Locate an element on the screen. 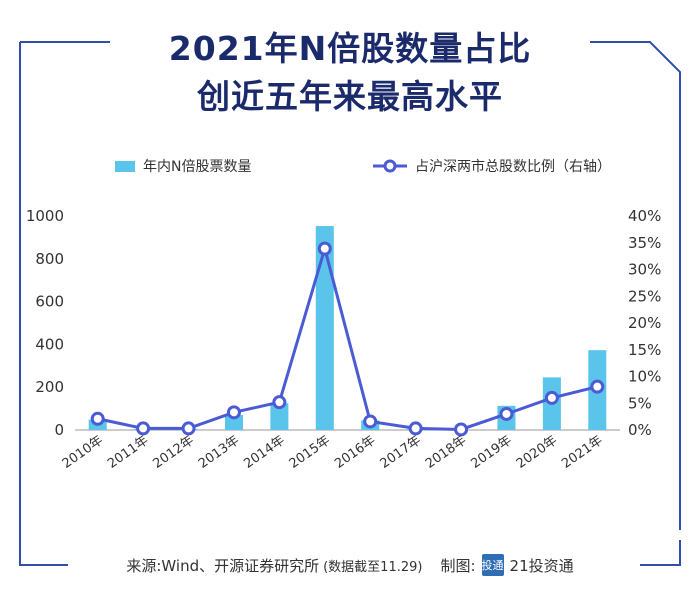 This screenshot has height=603, width=700. y-right-tick-label: 0% is located at coordinates (640, 430).